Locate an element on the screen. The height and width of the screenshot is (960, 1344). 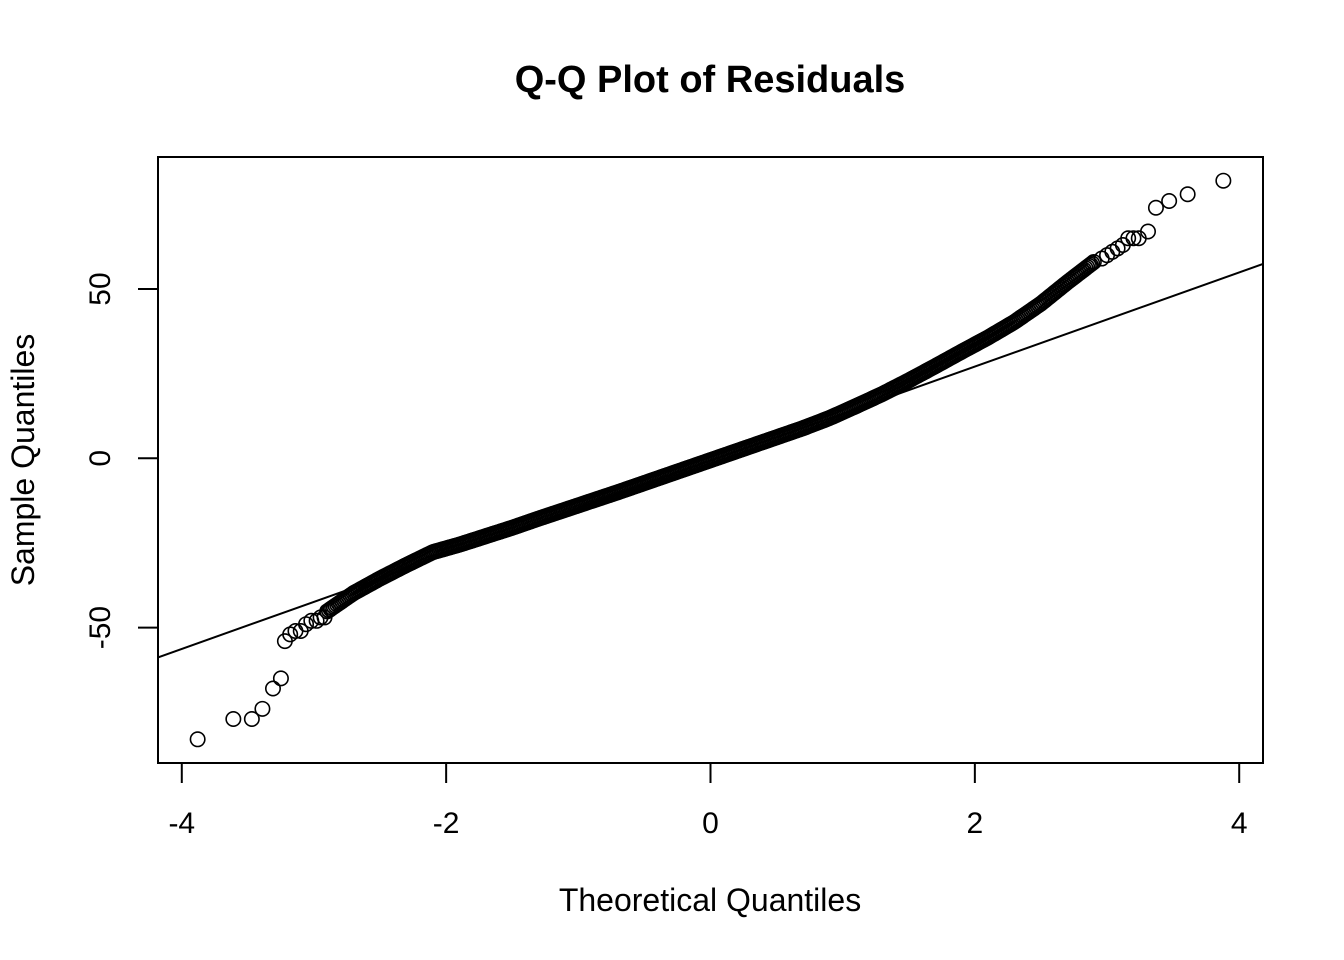
x-tick-label: 2 is located at coordinates (975, 823).